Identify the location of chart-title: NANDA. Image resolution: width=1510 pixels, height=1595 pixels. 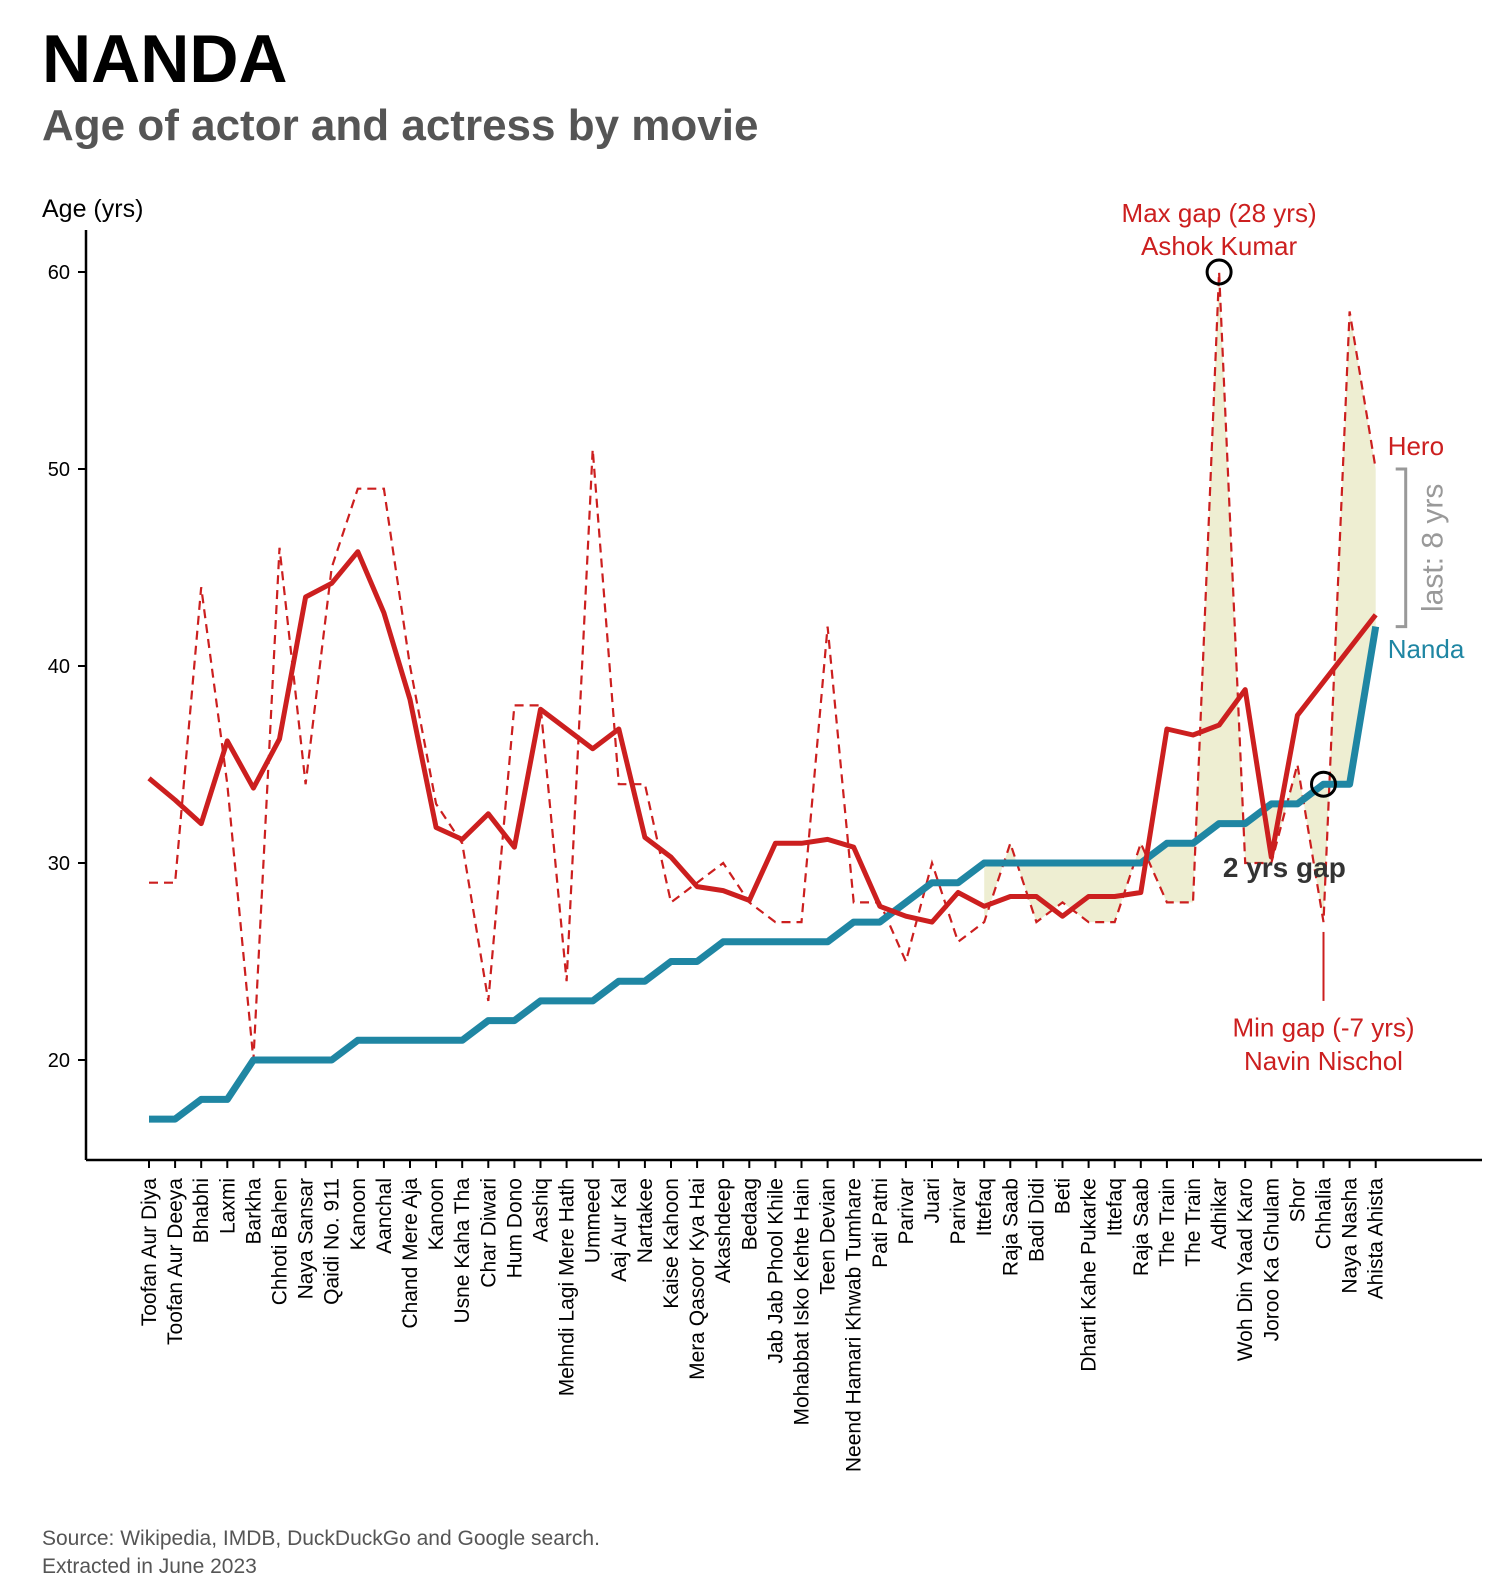
(165, 59).